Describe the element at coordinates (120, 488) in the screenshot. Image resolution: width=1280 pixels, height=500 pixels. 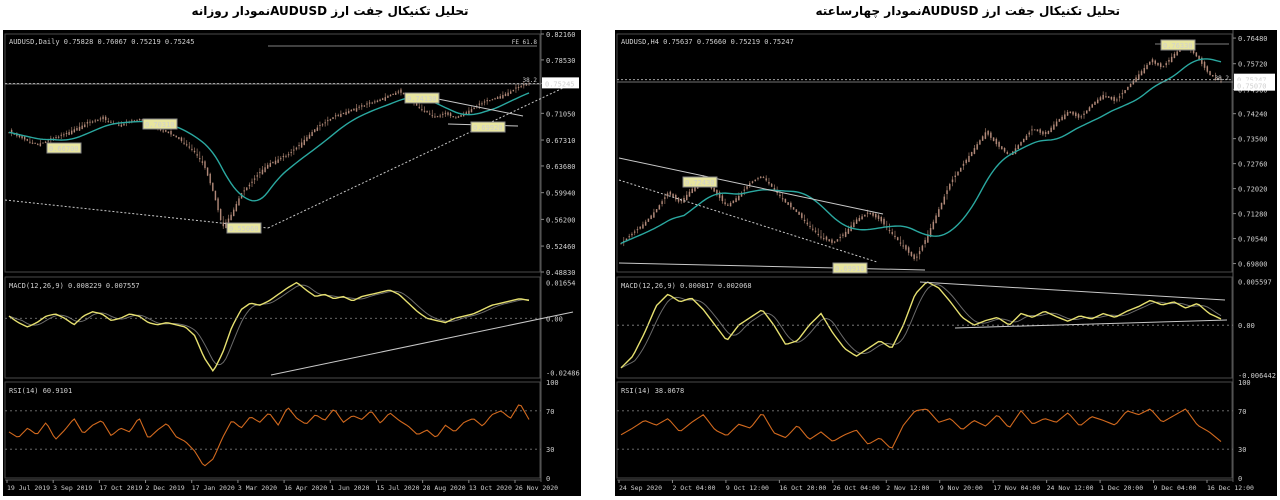
I see `time-tick-label: 17 Oct 2019` at that location.